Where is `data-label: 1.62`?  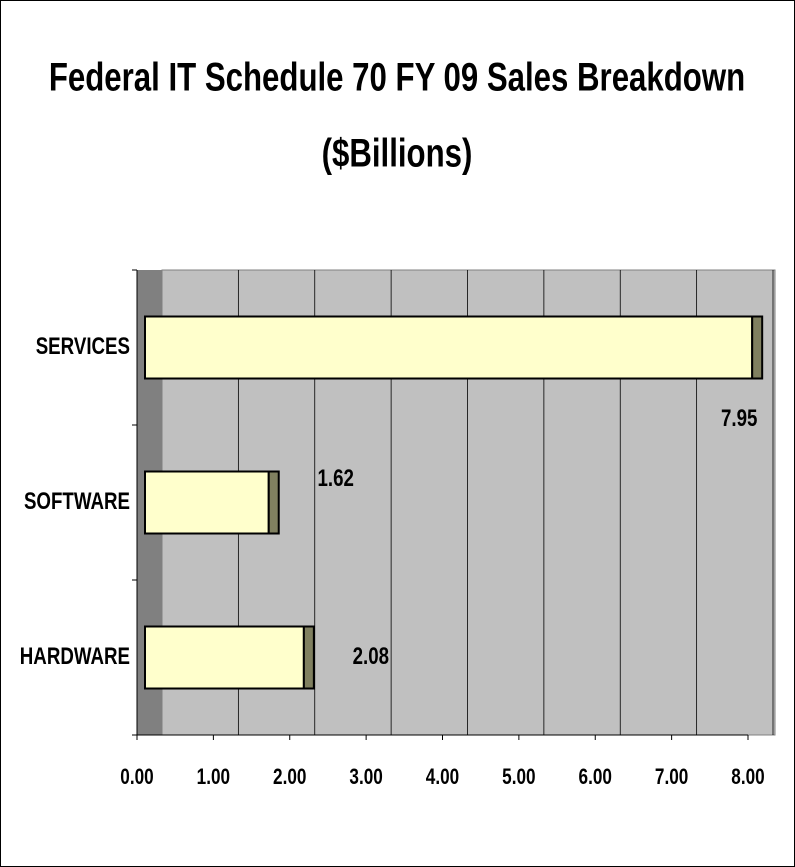
data-label: 1.62 is located at coordinates (336, 478).